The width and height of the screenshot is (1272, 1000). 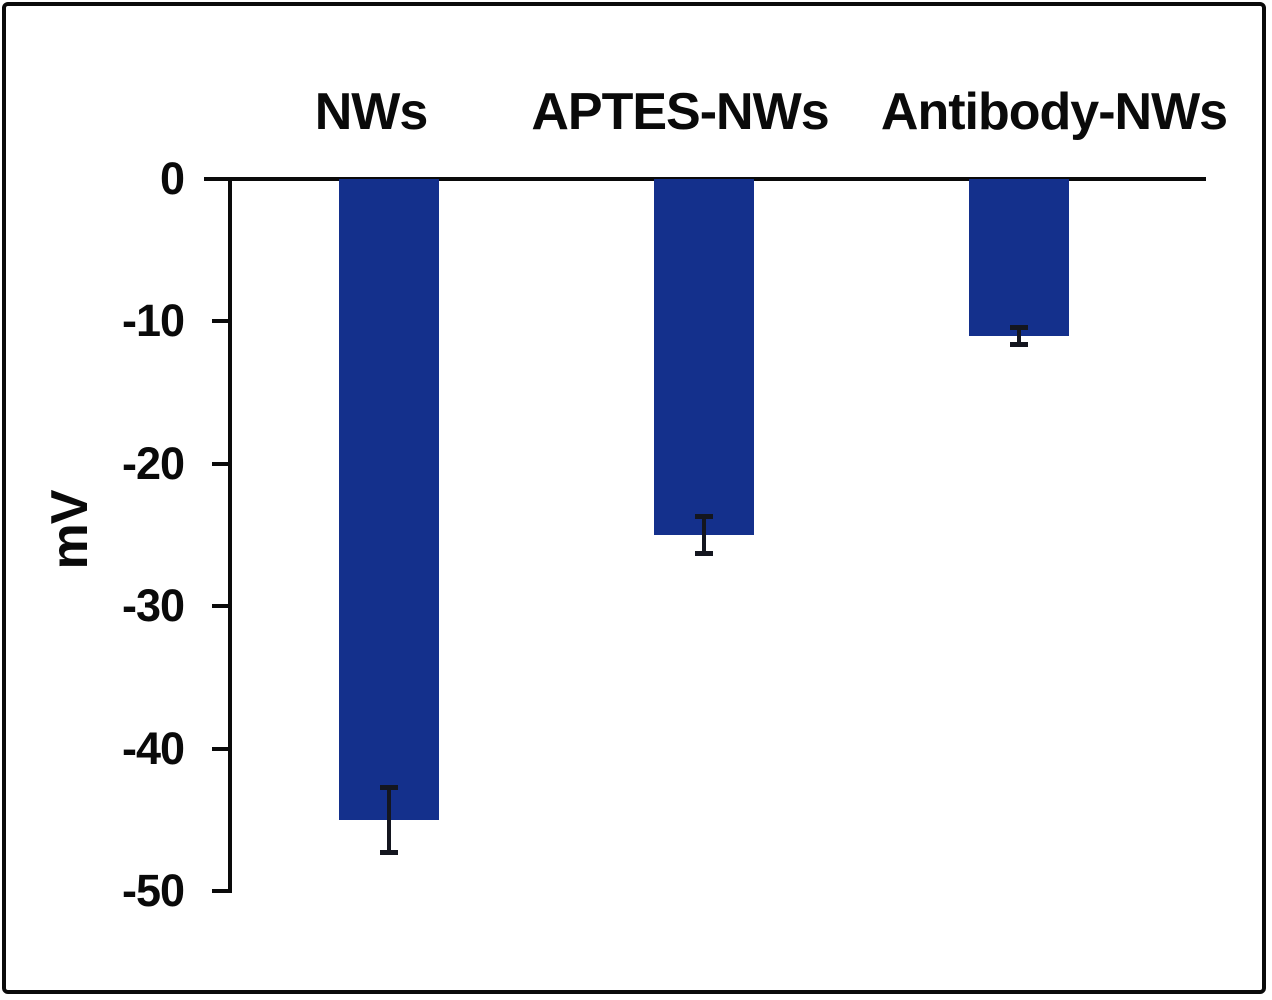 I want to click on error-bar-stem-aptes-nws, so click(x=704, y=535).